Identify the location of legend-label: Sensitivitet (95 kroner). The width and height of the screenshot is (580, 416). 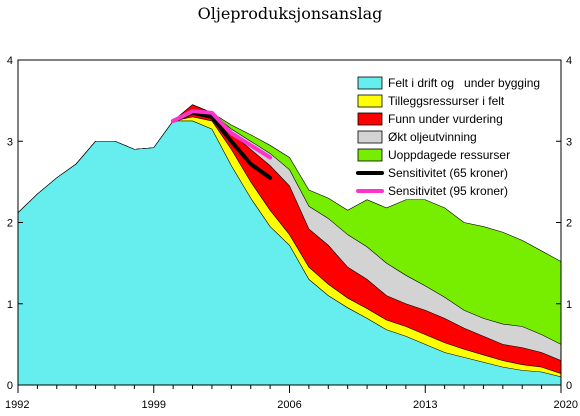
(448, 191).